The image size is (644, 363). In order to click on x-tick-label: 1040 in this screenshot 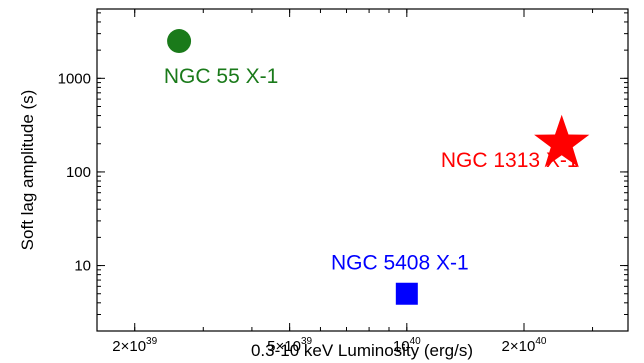, I will do `click(407, 345)`.